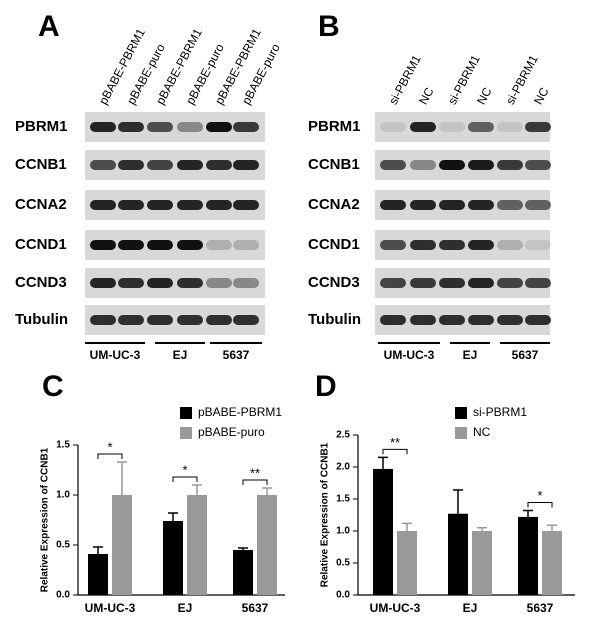 This screenshot has height=635, width=600. What do you see at coordinates (49, 26) in the screenshot?
I see `panel-letter: A` at bounding box center [49, 26].